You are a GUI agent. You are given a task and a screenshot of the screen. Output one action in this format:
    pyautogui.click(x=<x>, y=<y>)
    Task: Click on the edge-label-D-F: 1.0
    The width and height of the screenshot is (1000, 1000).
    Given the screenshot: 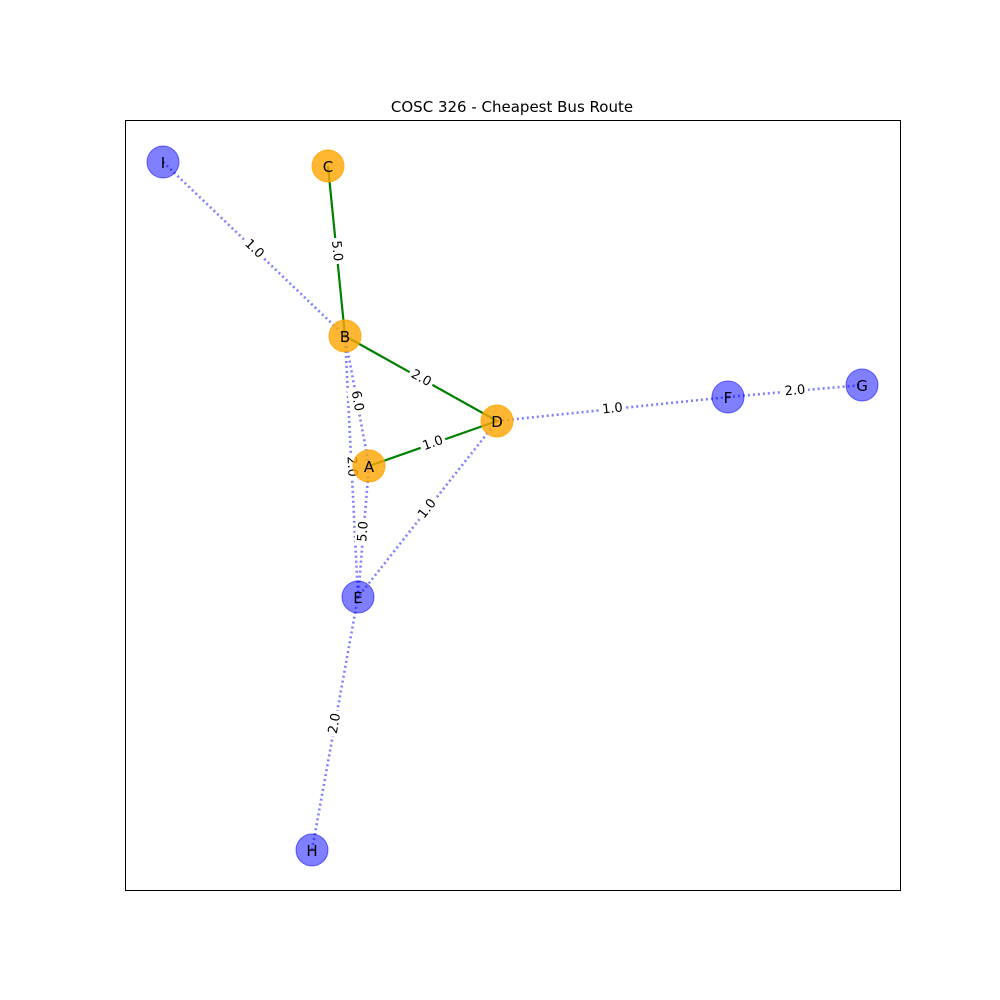 What is the action you would take?
    pyautogui.click(x=612, y=409)
    